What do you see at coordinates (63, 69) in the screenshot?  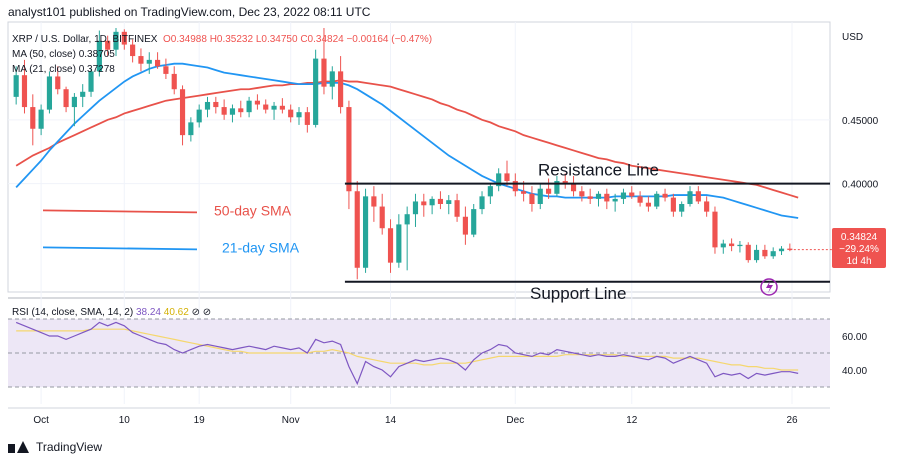 I see `legend-ma21: MA (21, close) 0.37278` at bounding box center [63, 69].